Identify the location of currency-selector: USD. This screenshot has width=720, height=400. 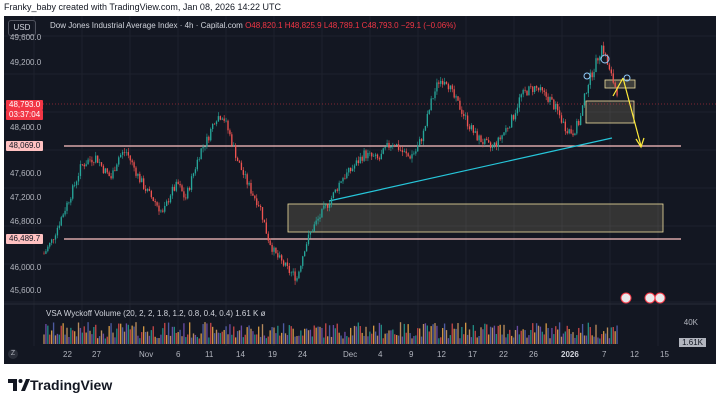
(22, 28).